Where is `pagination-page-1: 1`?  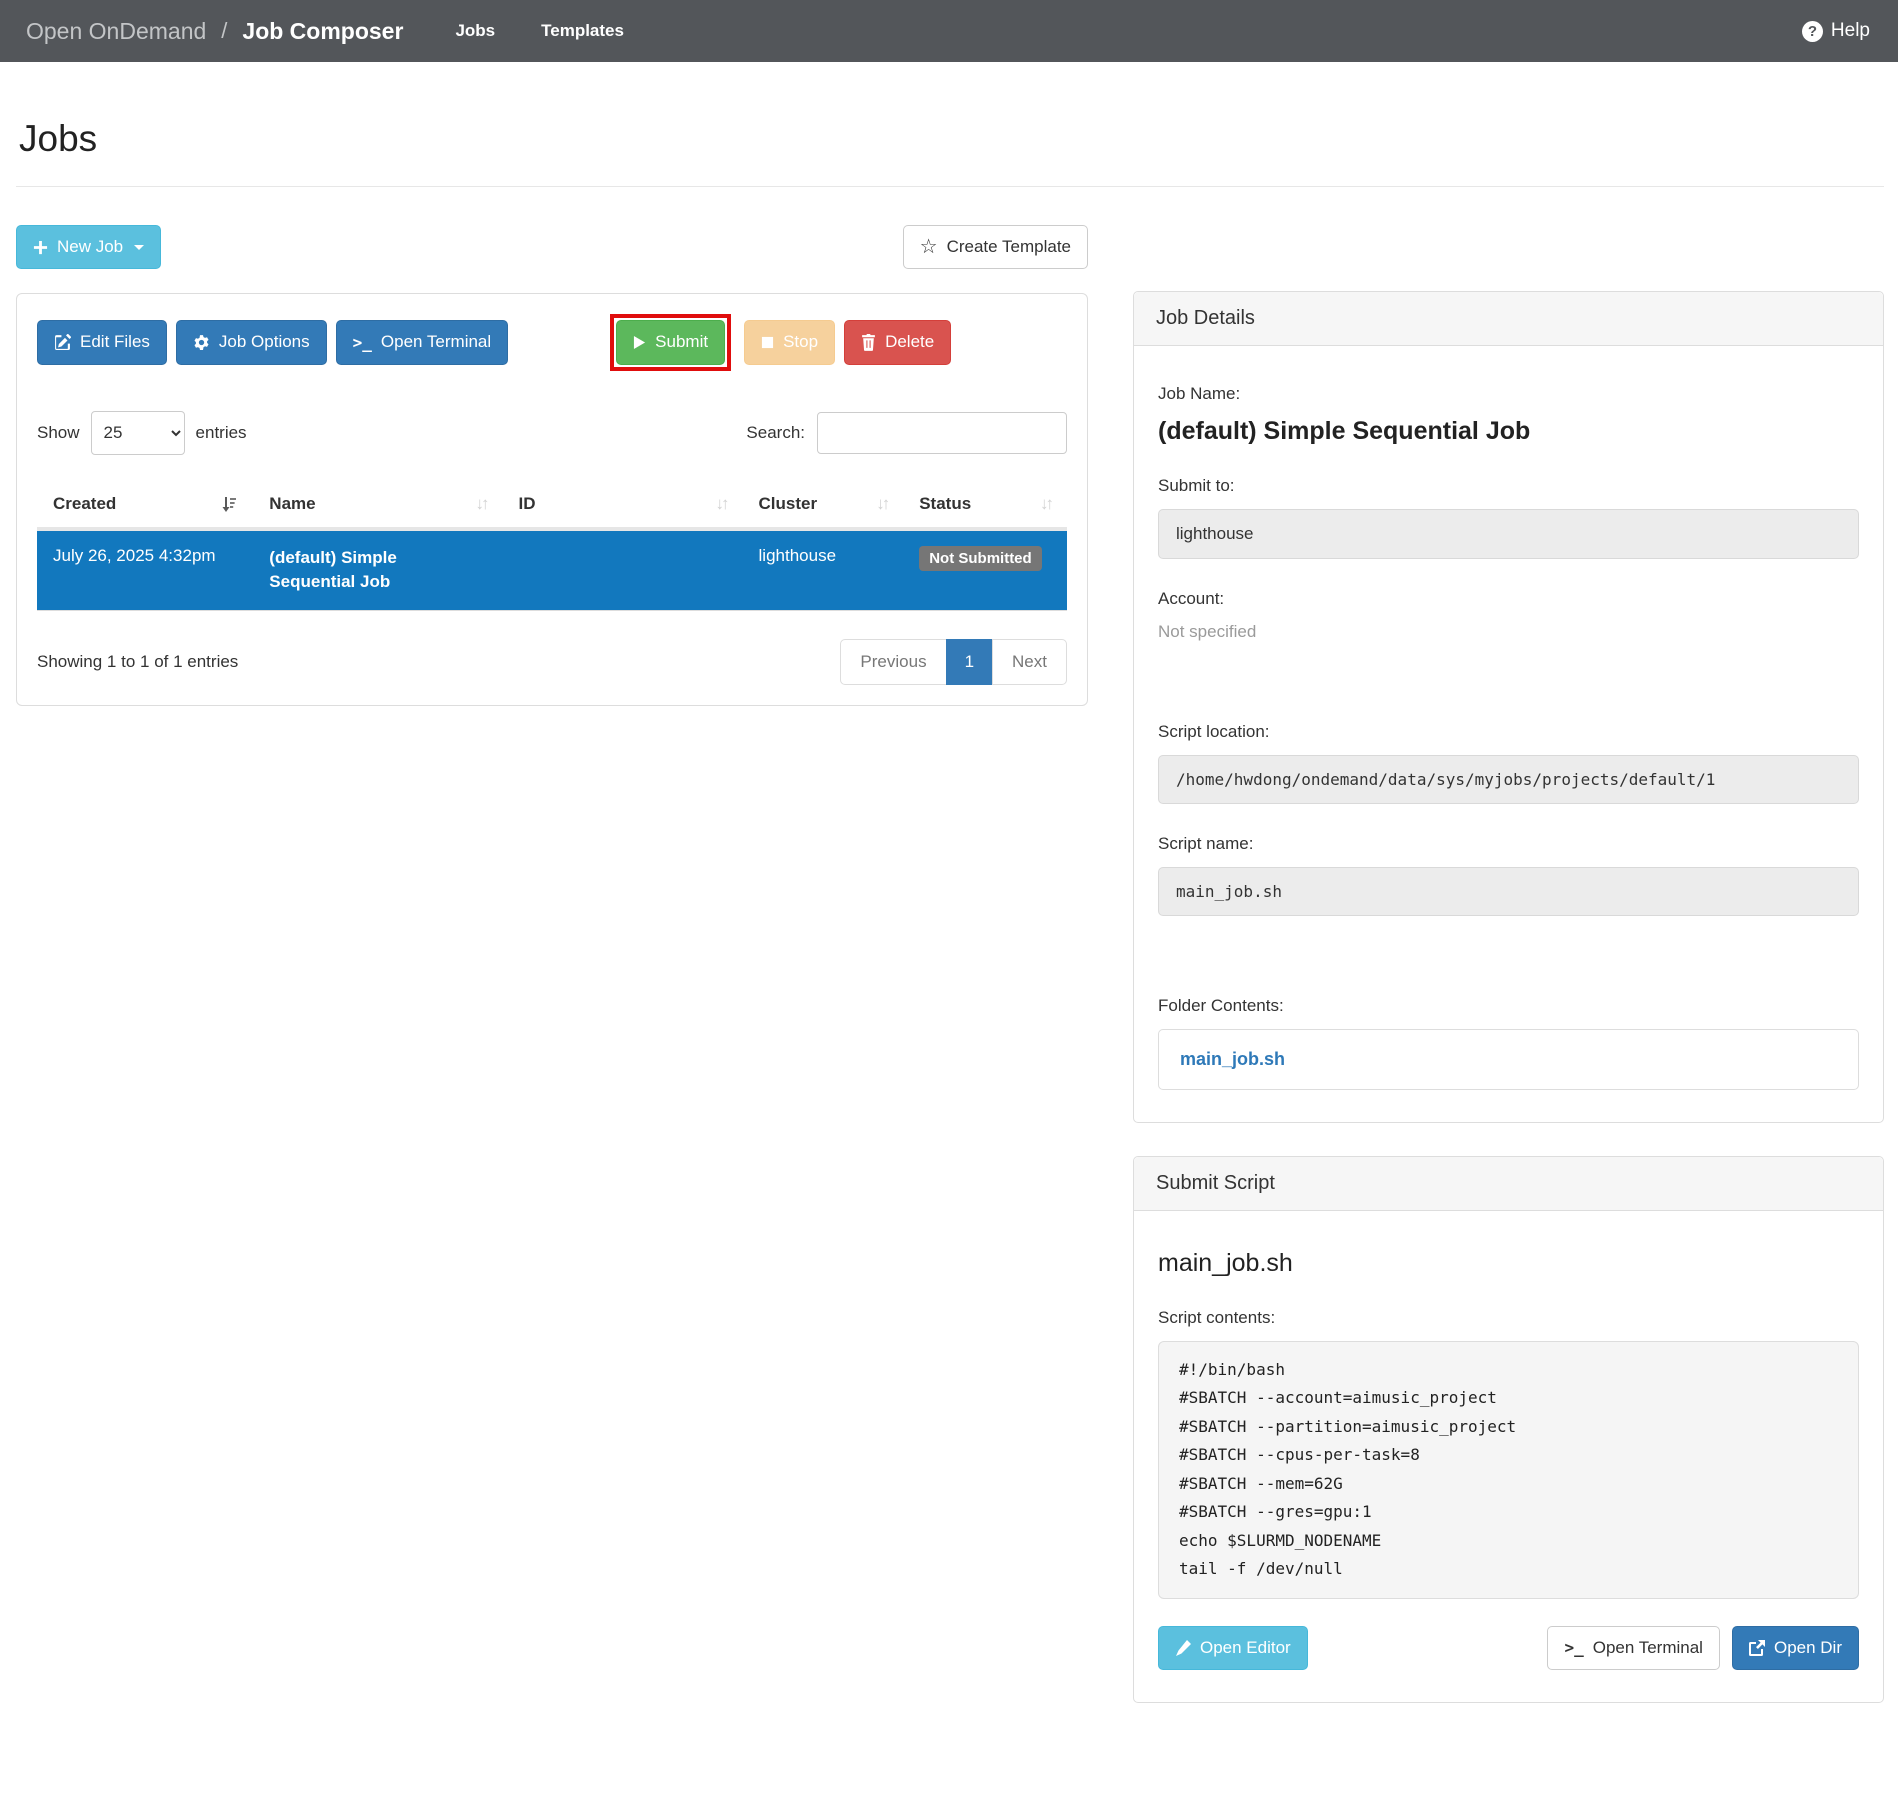 pagination-page-1: 1 is located at coordinates (969, 662).